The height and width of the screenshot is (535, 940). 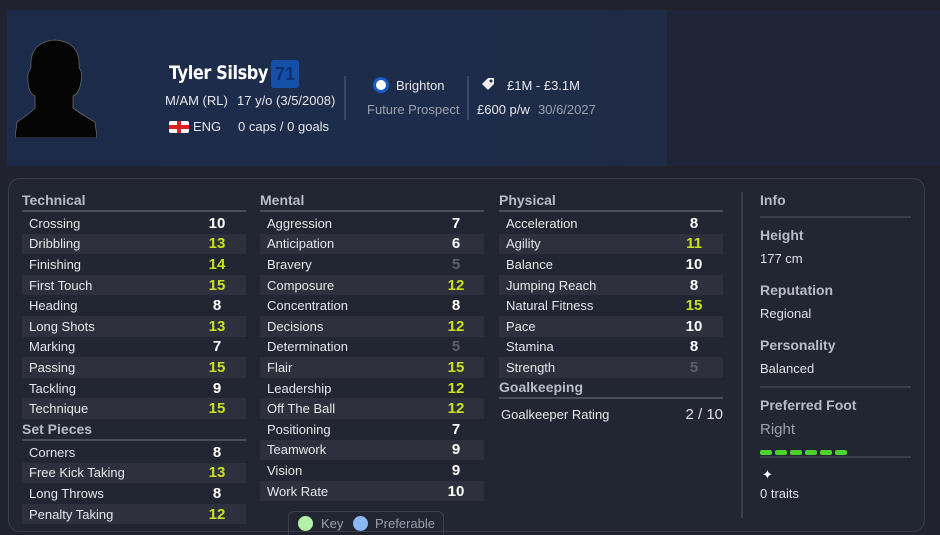 What do you see at coordinates (134, 452) in the screenshot?
I see `attribute-row: Corners 8` at bounding box center [134, 452].